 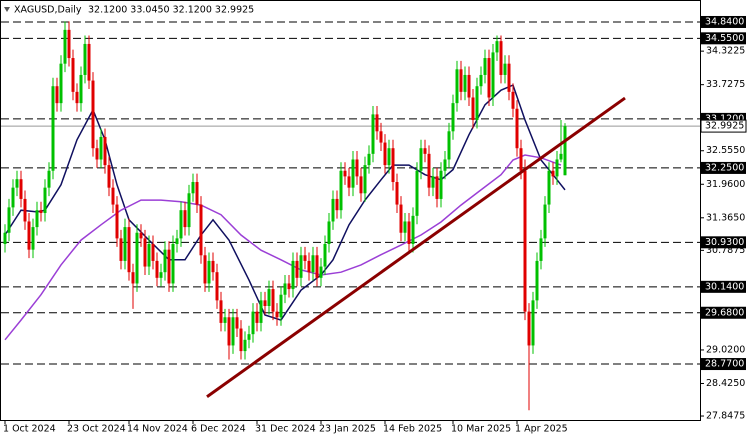 What do you see at coordinates (725, 416) in the screenshot?
I see `y-tick-label: 27.8475` at bounding box center [725, 416].